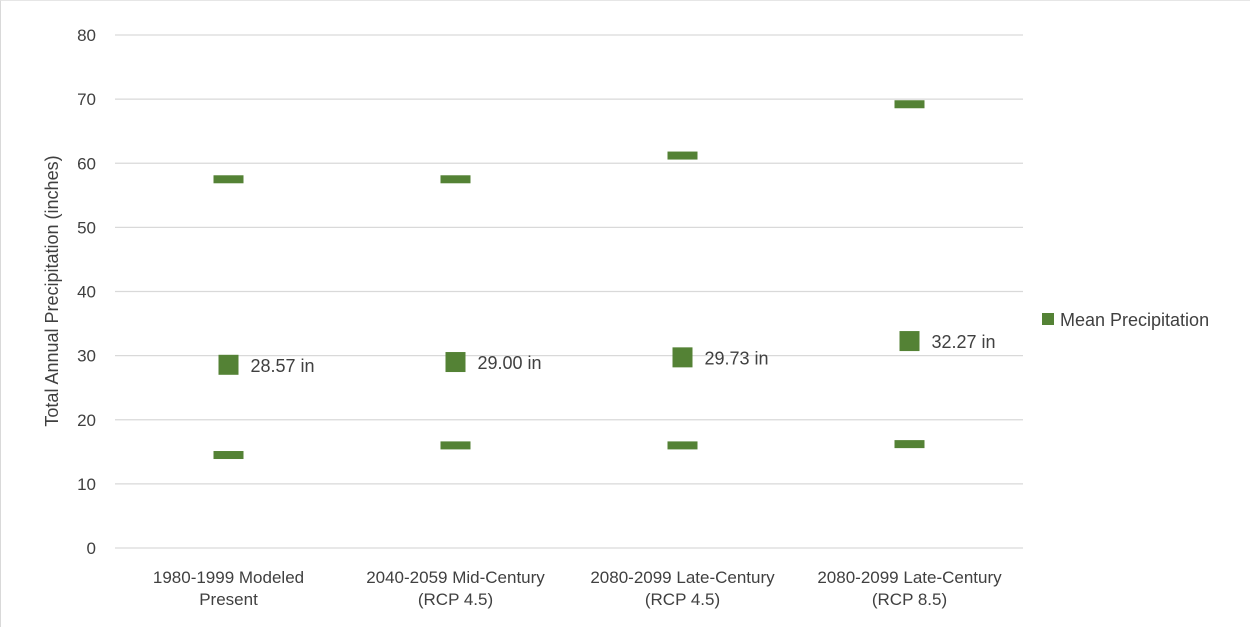 This screenshot has width=1250, height=627. I want to click on legend-label-mean-precipitation: Mean Precipitation, so click(1134, 320).